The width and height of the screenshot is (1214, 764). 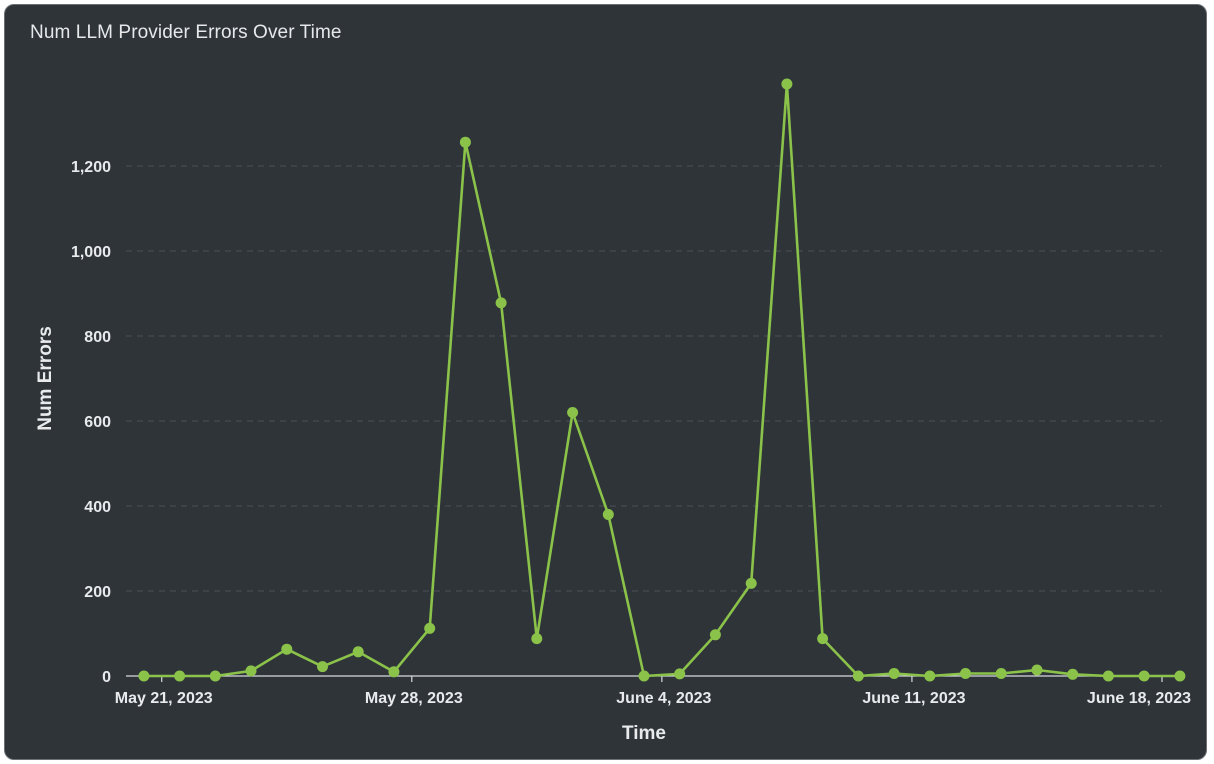 What do you see at coordinates (913, 698) in the screenshot?
I see `x-tick-label: June 11, 2023` at bounding box center [913, 698].